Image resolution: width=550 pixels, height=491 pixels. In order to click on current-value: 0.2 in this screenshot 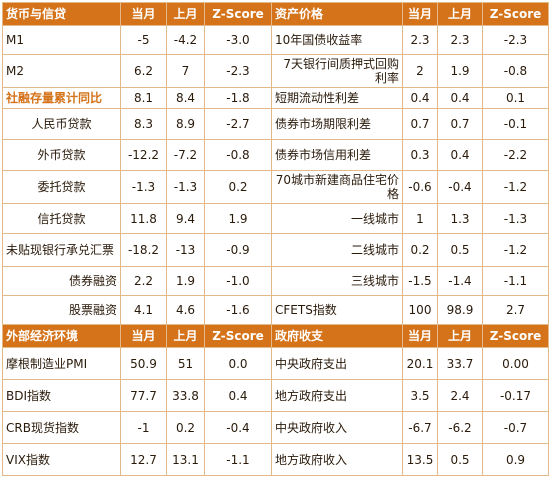, I will do `click(420, 250)`.